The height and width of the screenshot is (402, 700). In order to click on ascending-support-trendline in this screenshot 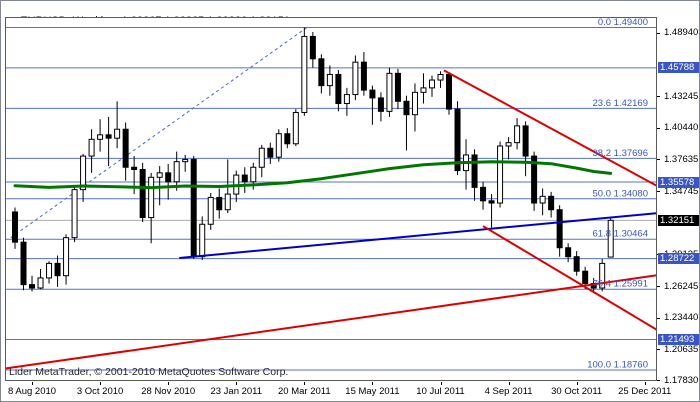, I will do `click(417, 236)`.